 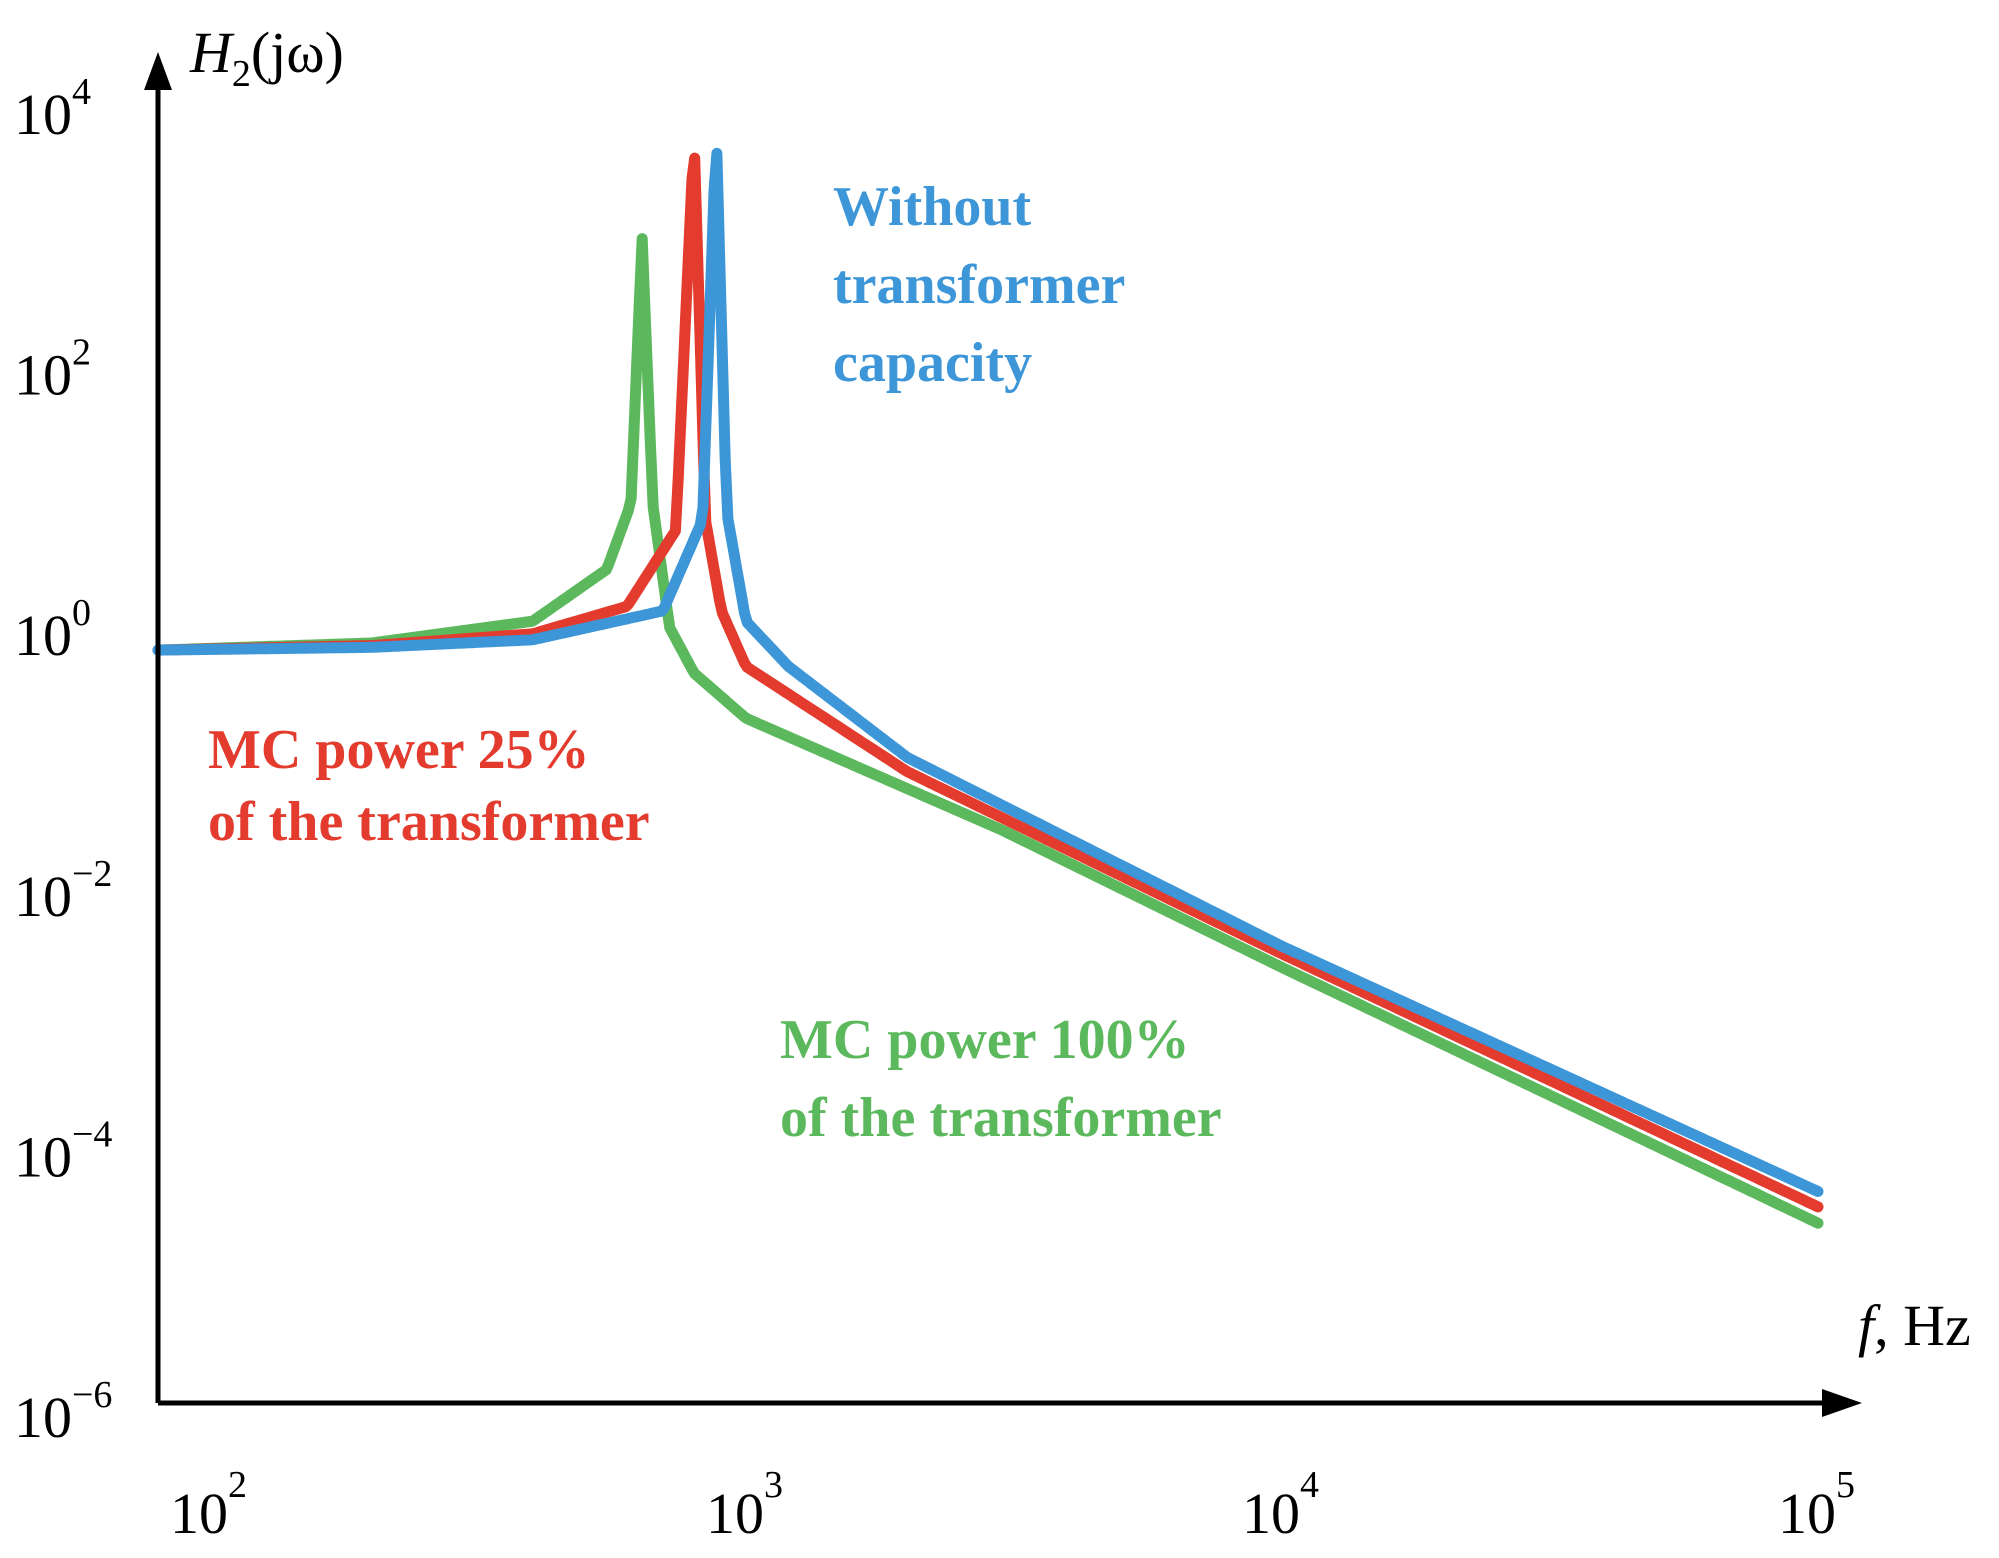 What do you see at coordinates (52, 630) in the screenshot?
I see `y-tick-label: 10⁰` at bounding box center [52, 630].